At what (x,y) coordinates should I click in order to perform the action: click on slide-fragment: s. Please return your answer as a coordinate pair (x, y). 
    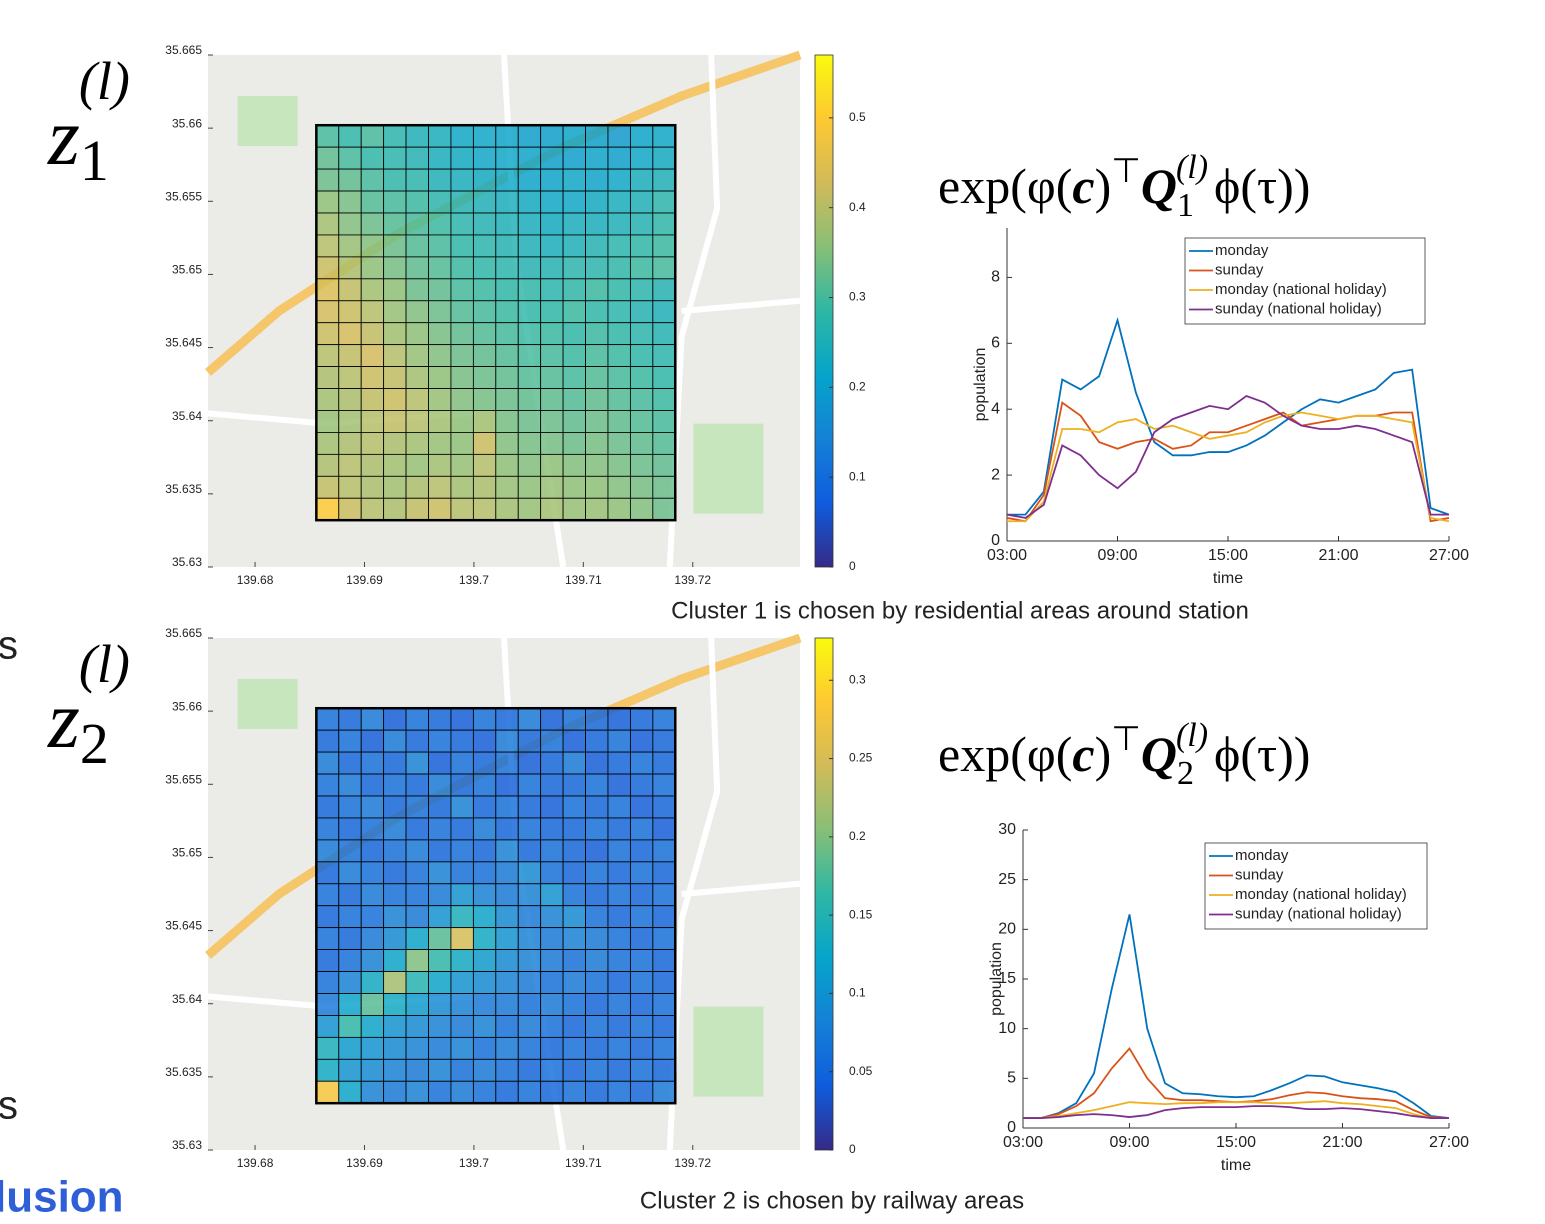
    Looking at the image, I should click on (9, 1106).